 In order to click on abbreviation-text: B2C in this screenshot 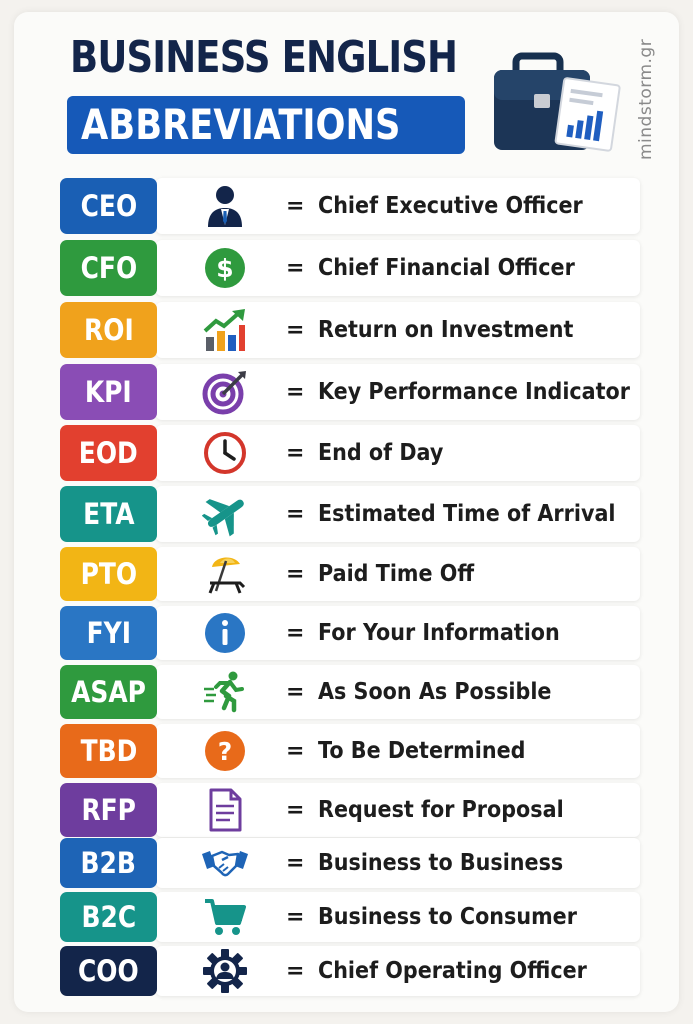, I will do `click(108, 917)`.